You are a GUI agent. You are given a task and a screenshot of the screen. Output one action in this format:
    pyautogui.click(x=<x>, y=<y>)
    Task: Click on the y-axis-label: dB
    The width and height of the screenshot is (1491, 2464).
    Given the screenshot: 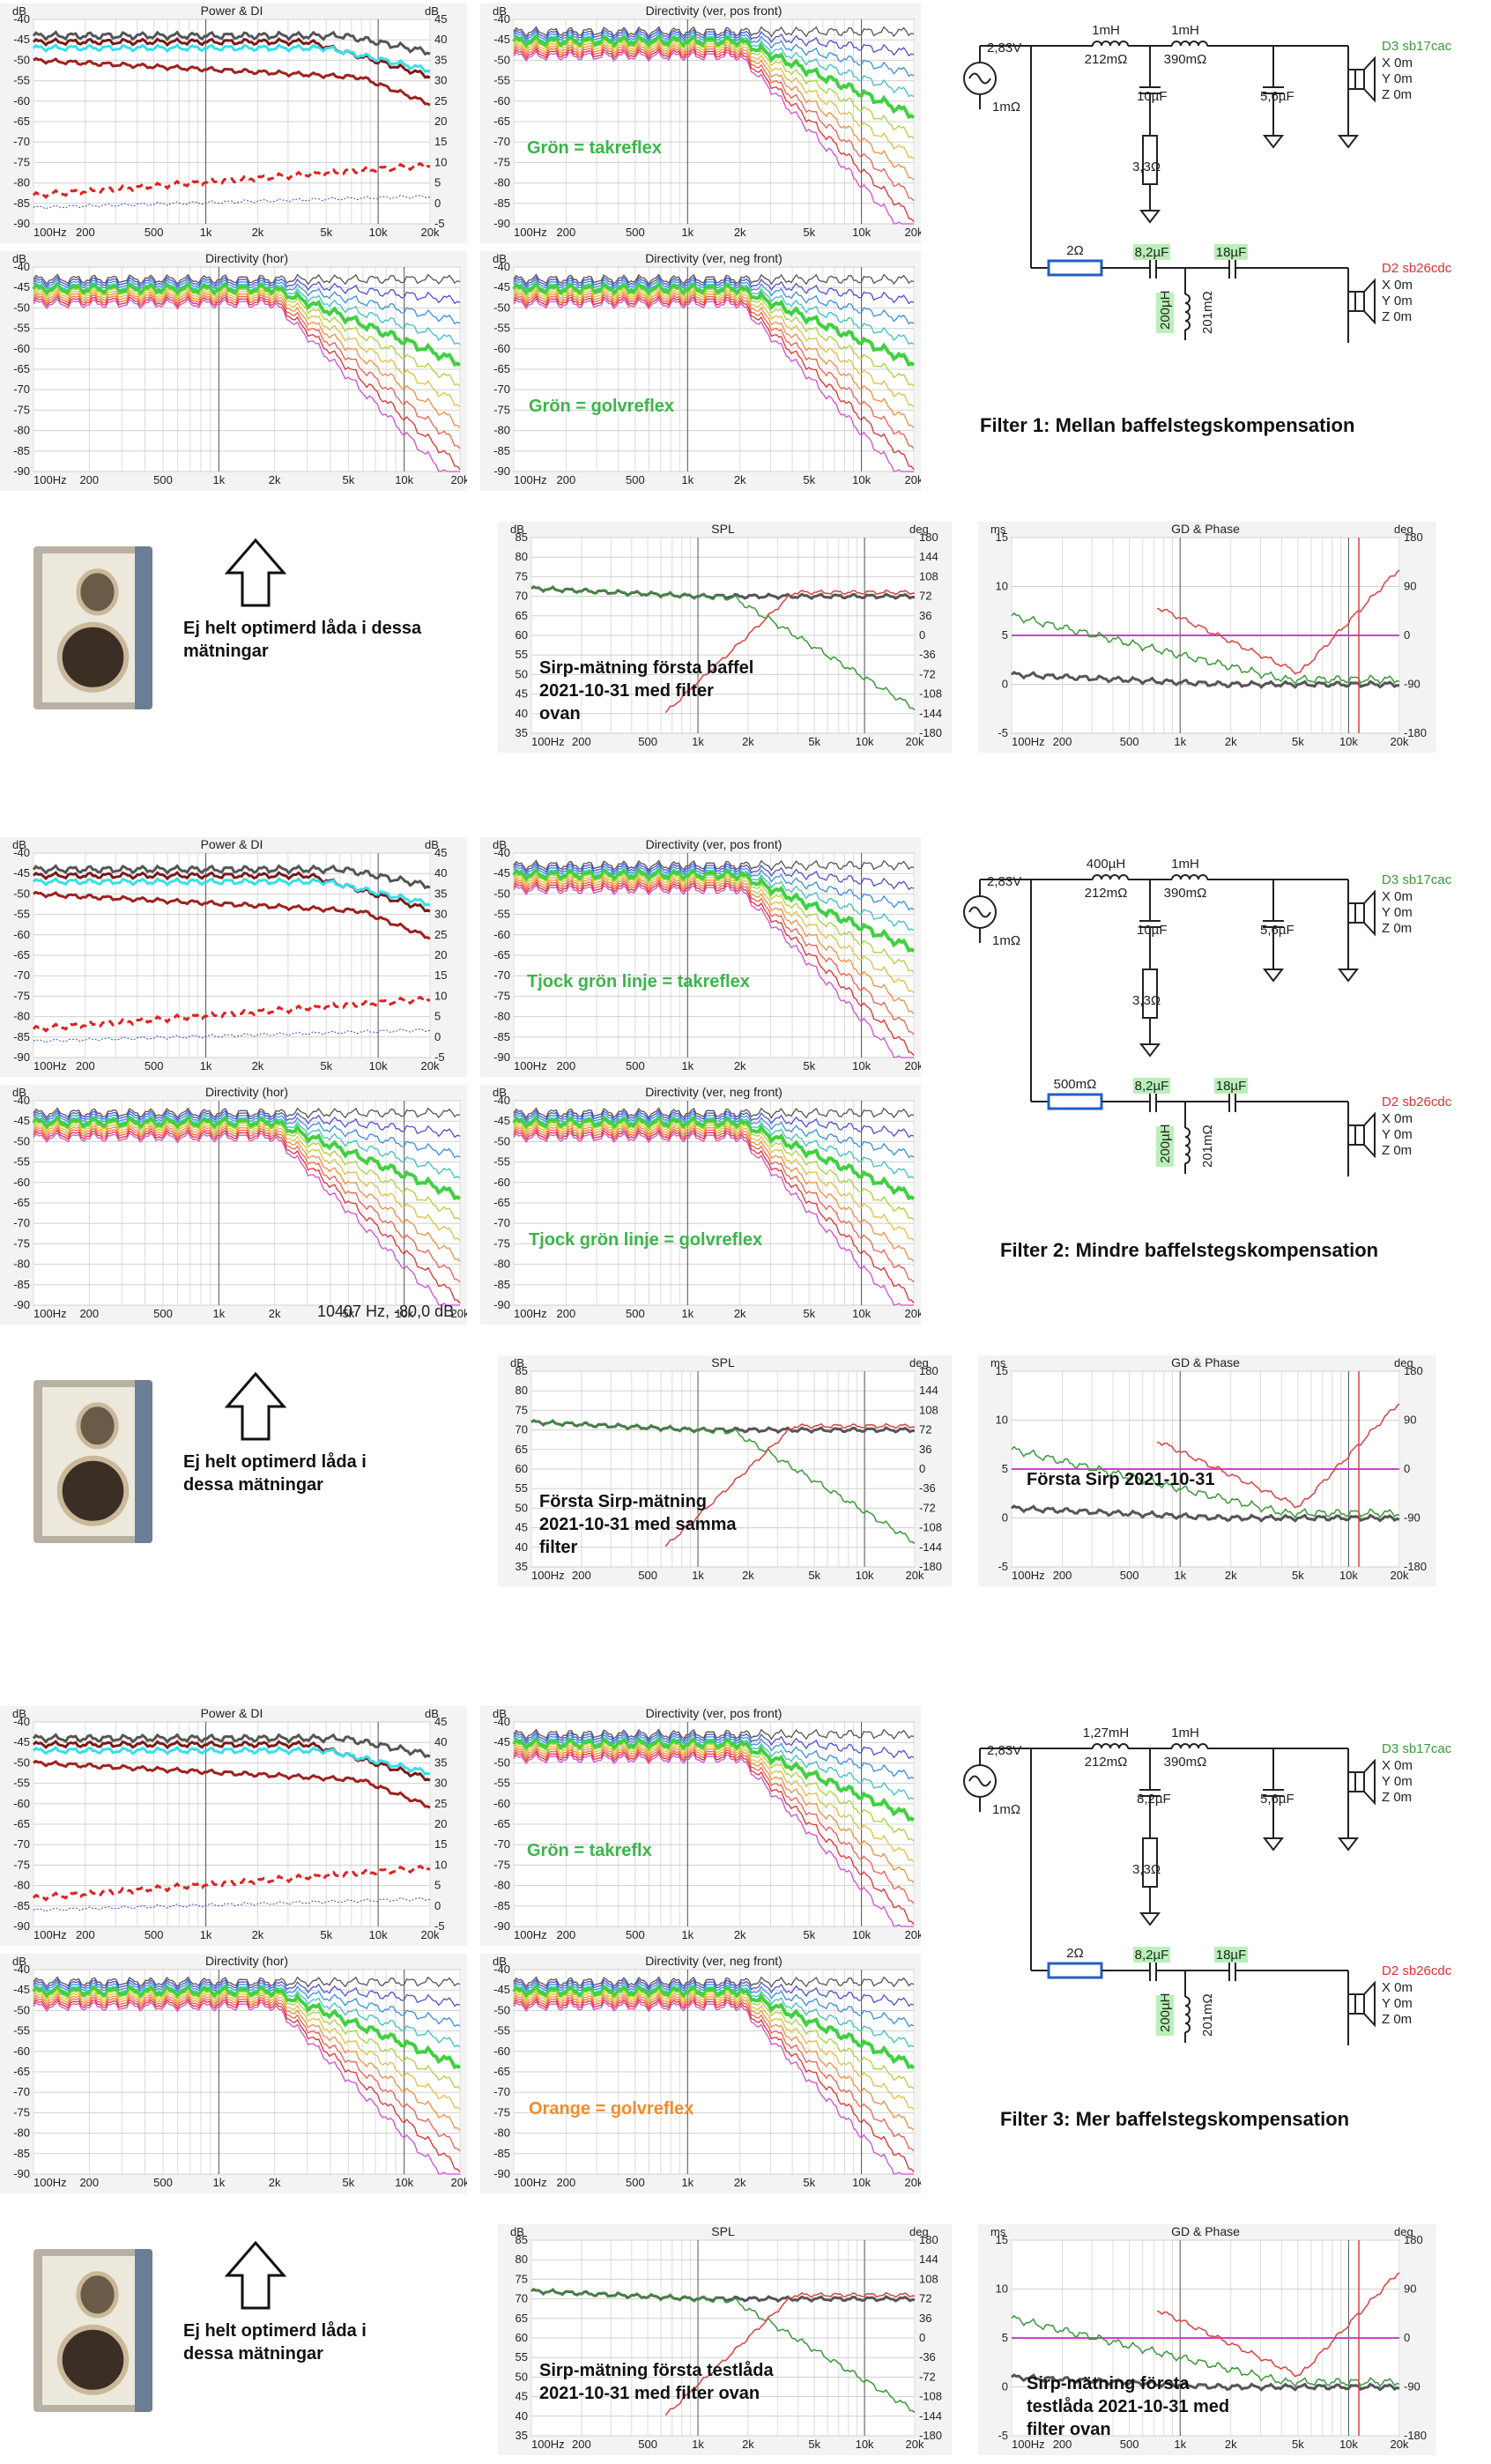 What is the action you would take?
    pyautogui.click(x=19, y=1092)
    